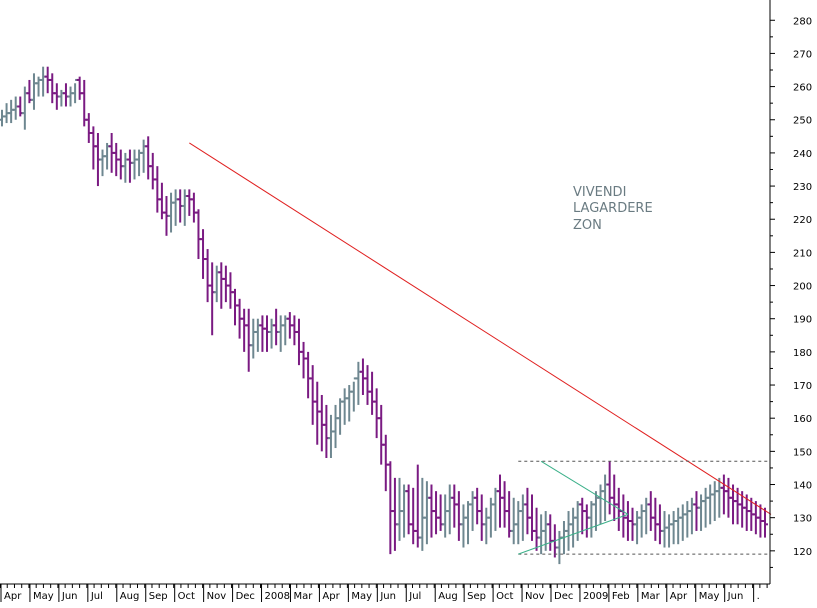 The width and height of the screenshot is (817, 608). I want to click on x-tick-label: ., so click(758, 596).